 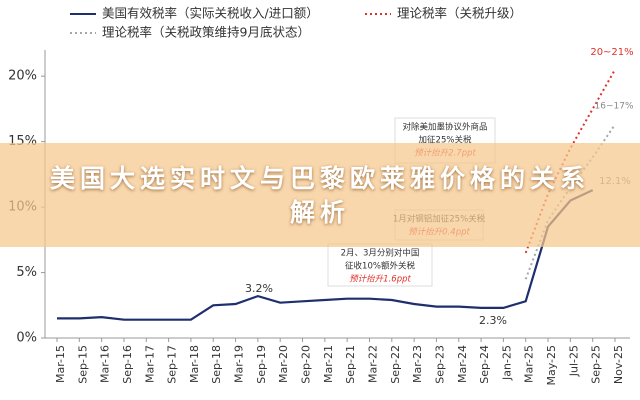 I want to click on x-tick-label: Sep-22, so click(x=395, y=364).